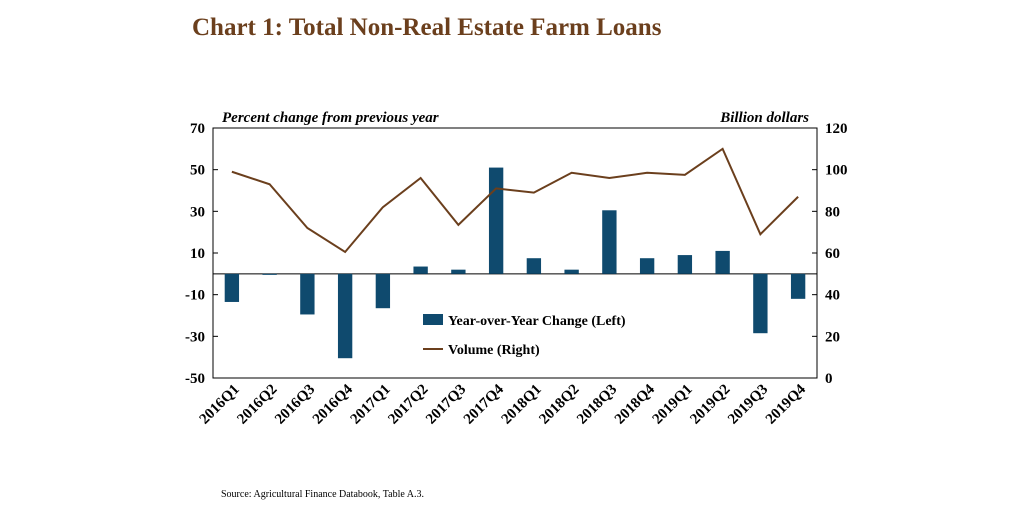 The height and width of the screenshot is (512, 1024). Describe the element at coordinates (496, 220) in the screenshot. I see `bar-2017Q4` at that location.